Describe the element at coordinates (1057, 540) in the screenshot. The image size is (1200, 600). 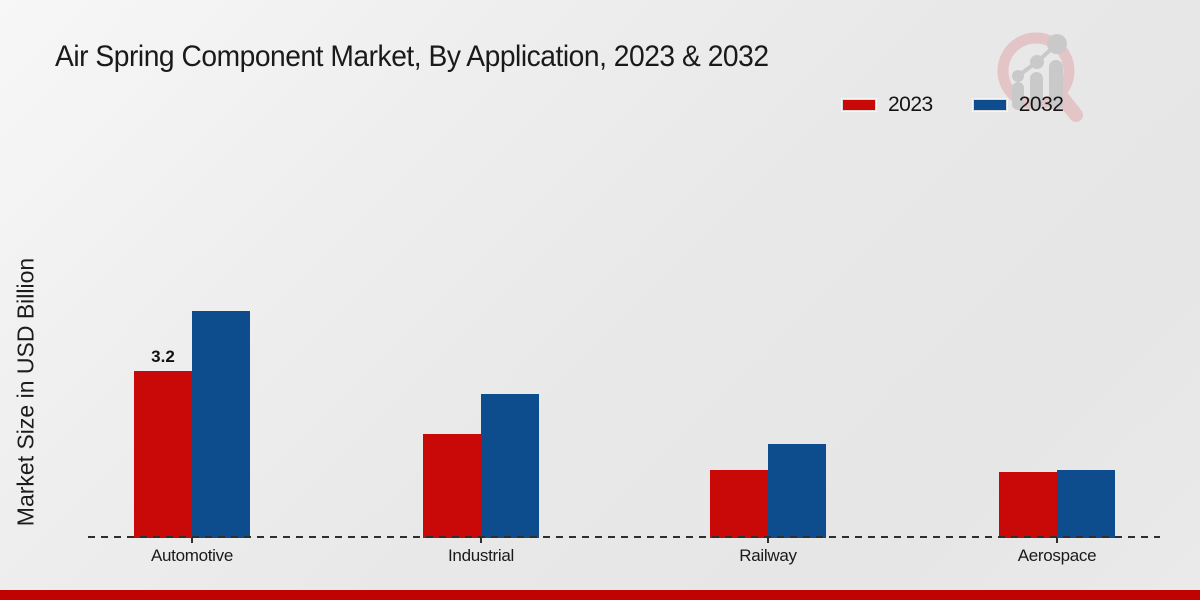
I see `x-axis-tick-aerospace` at that location.